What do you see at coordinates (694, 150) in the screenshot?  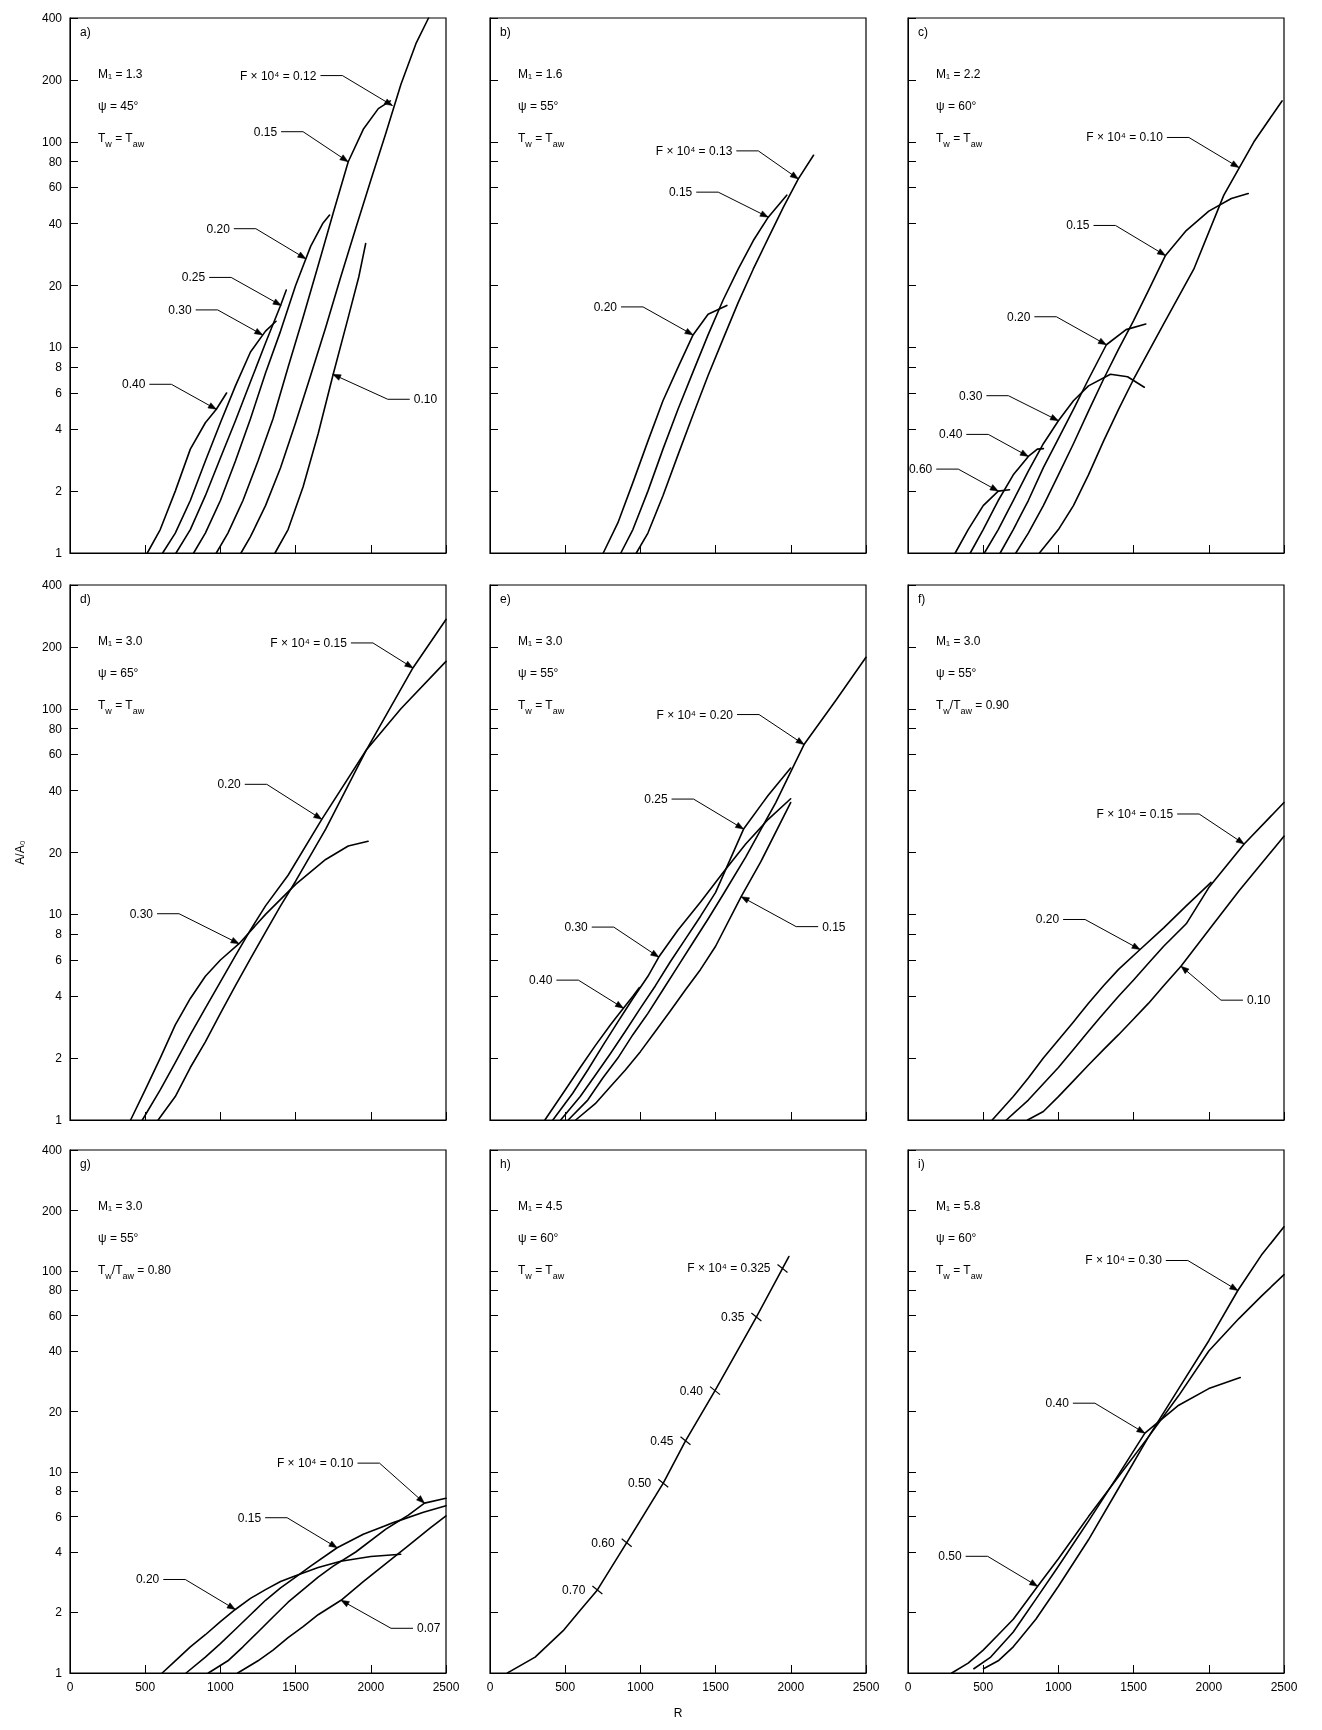 I see `annotation: F × 10⁴ = 0.13` at bounding box center [694, 150].